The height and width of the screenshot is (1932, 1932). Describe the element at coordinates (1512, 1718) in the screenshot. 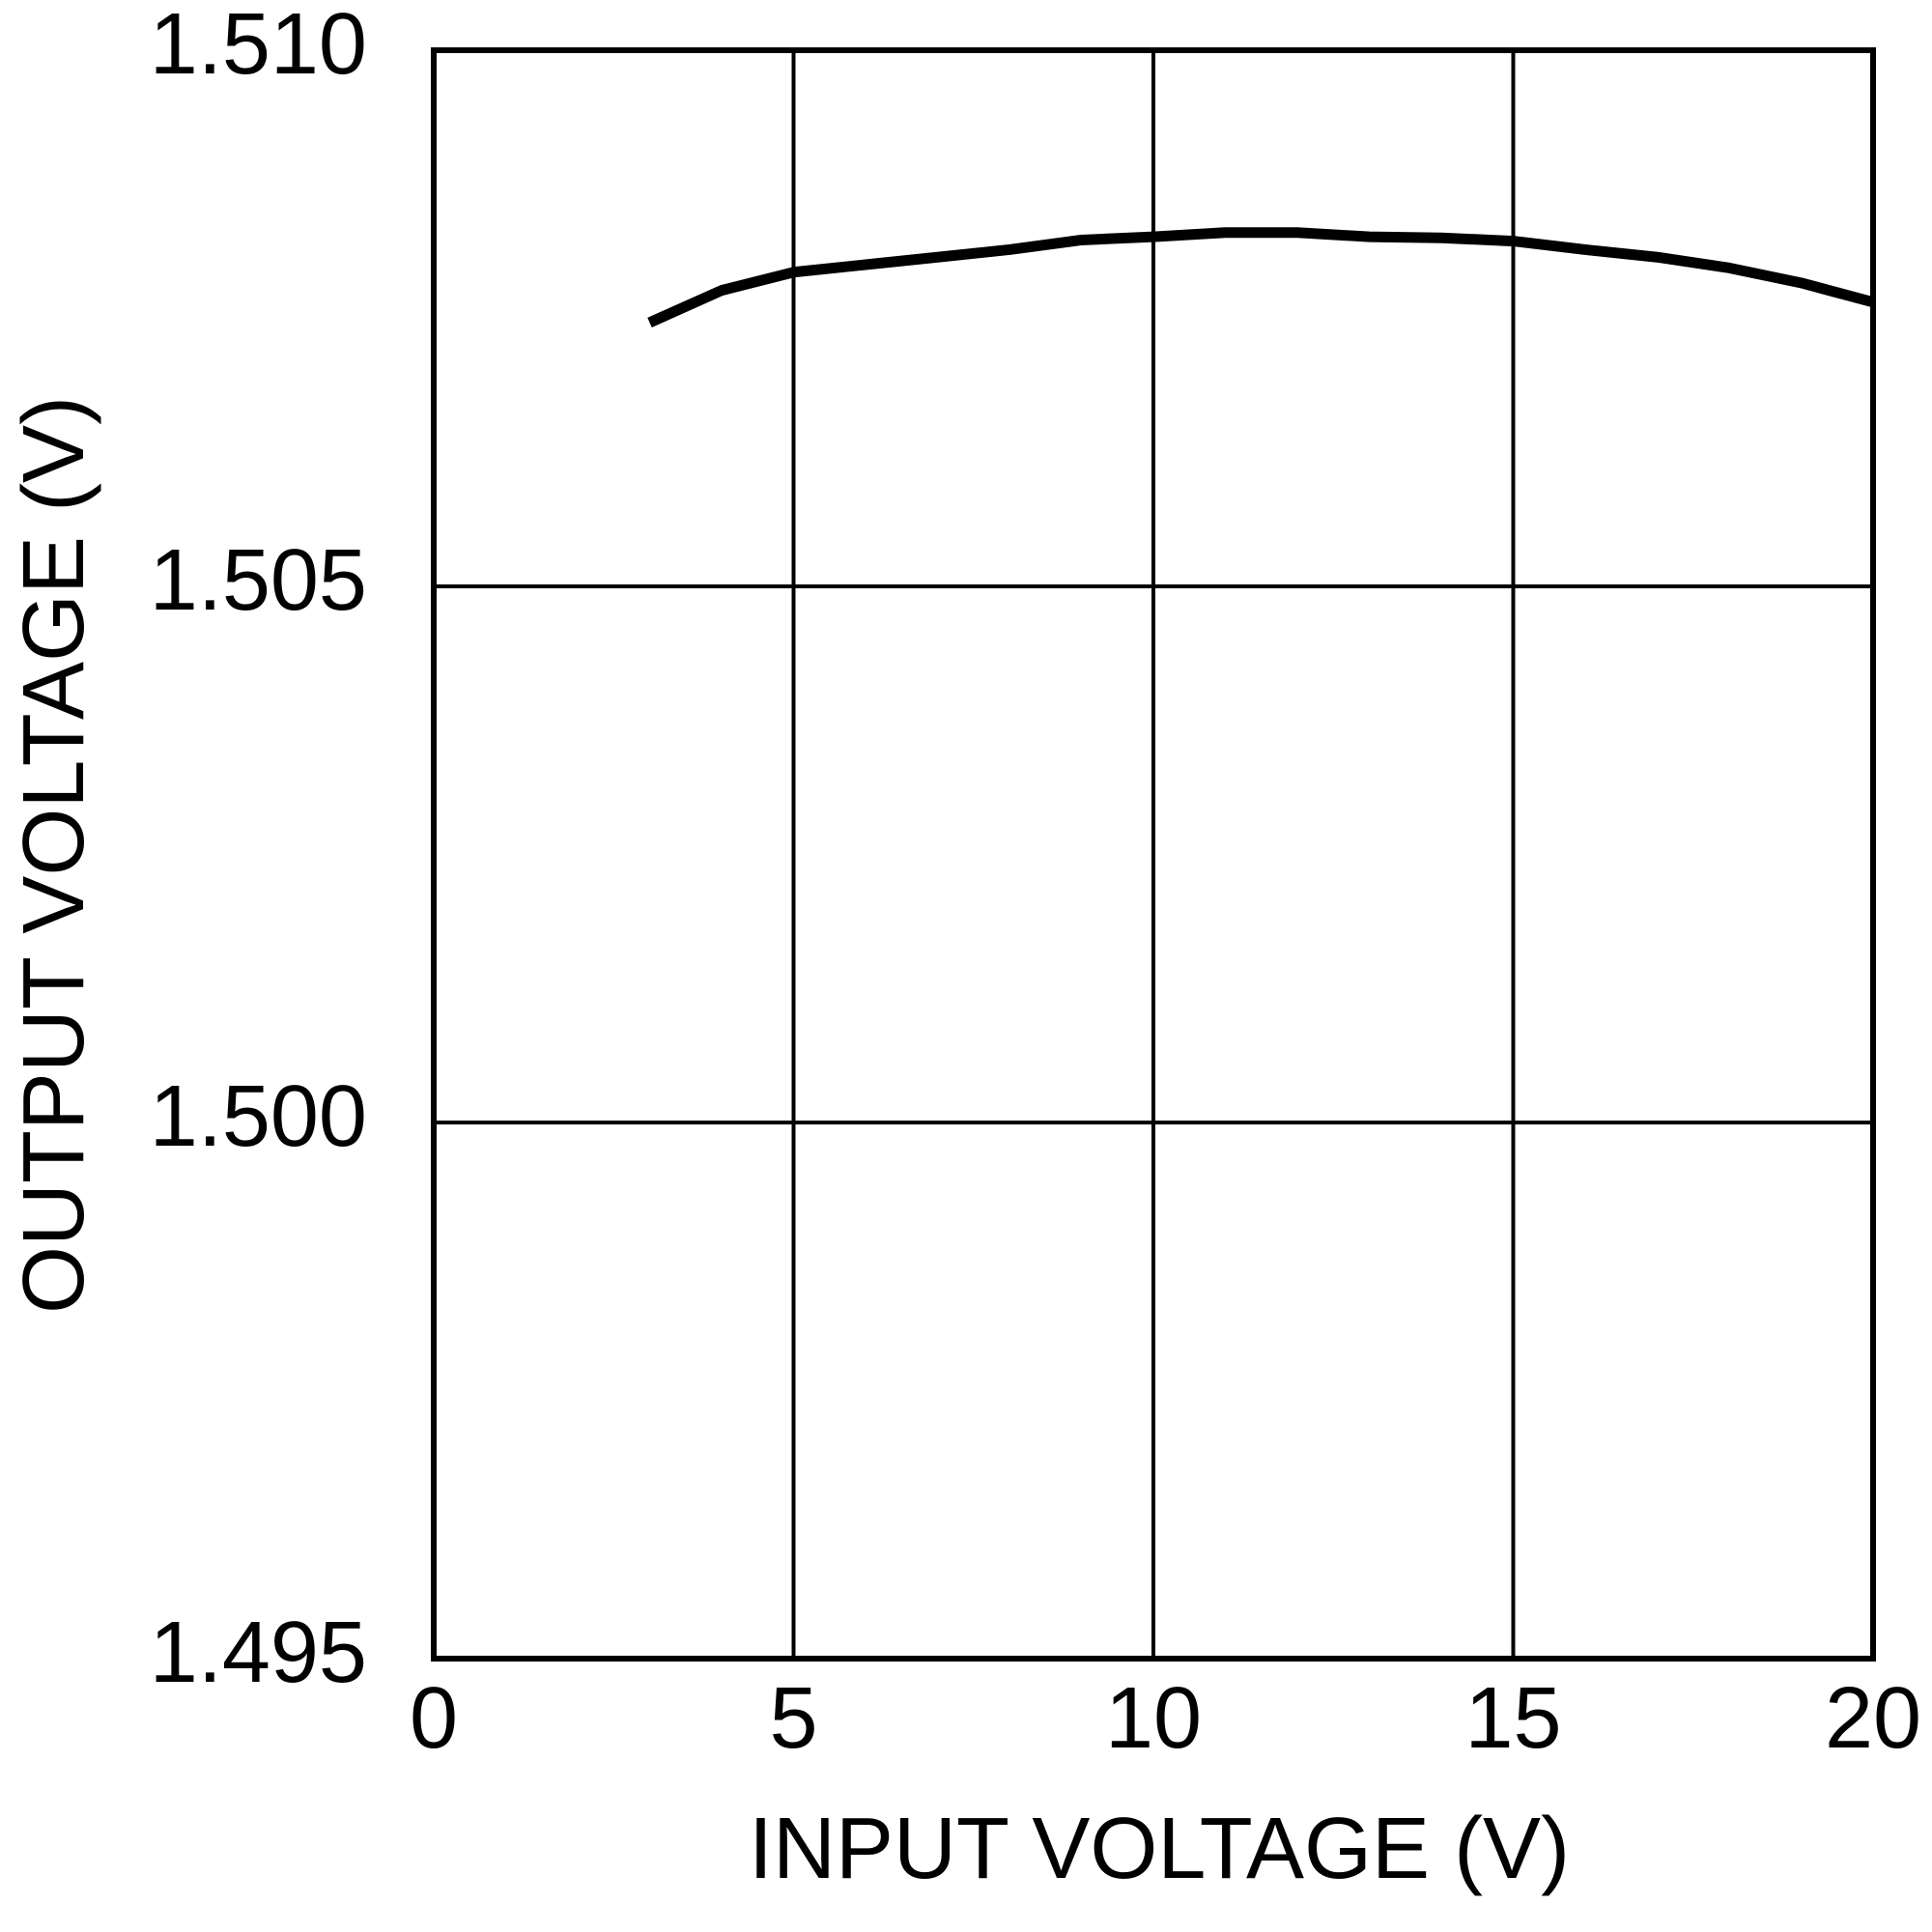

I see `x-tick-label: 15` at that location.